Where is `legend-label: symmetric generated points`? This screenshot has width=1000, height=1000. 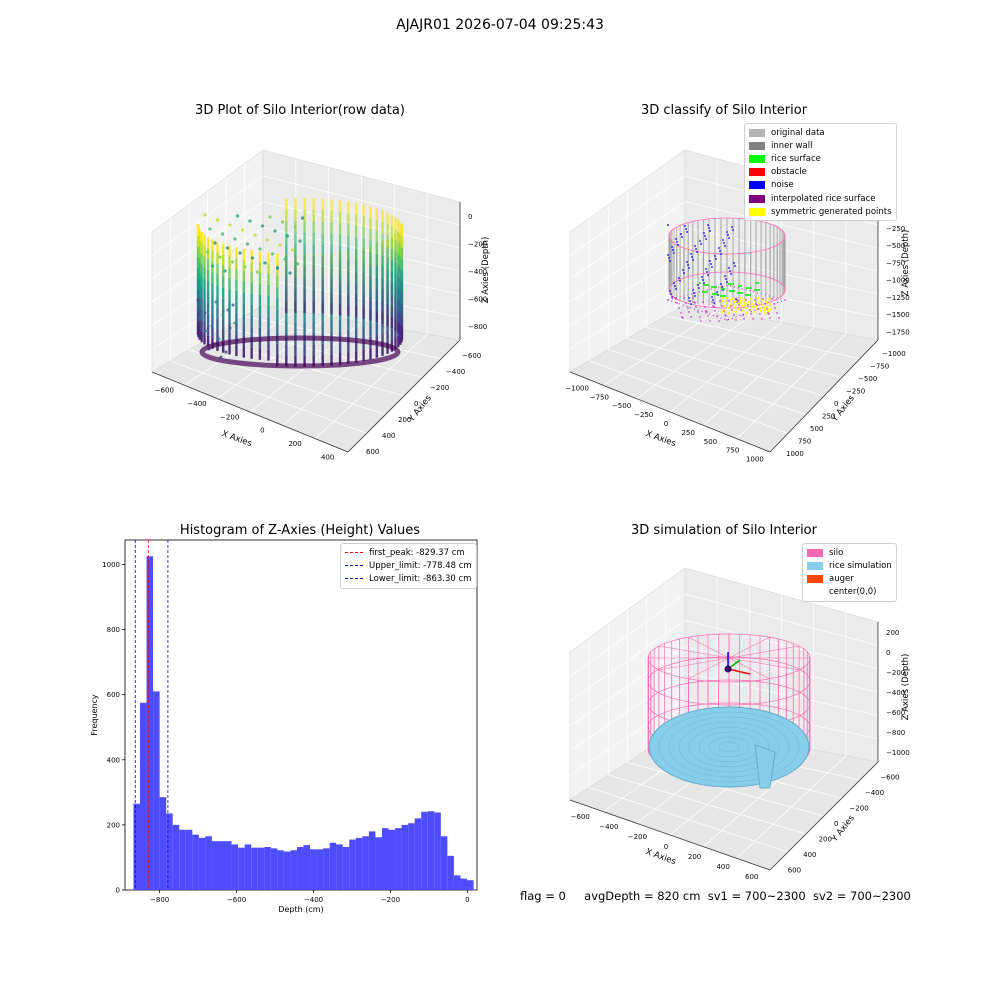
legend-label: symmetric generated points is located at coordinates (831, 211).